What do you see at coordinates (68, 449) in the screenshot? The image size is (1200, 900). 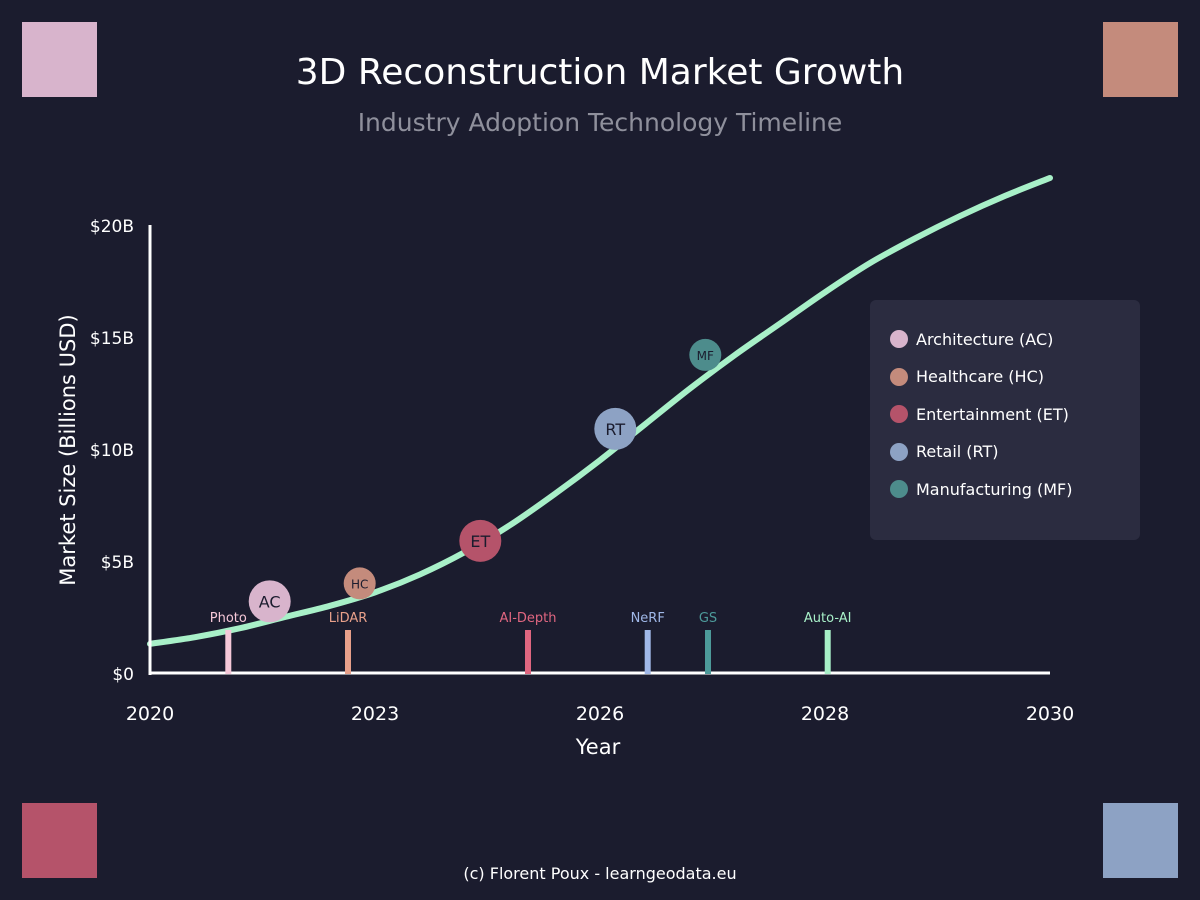 I see `y-axis-label: Market Size (Billions USD)` at bounding box center [68, 449].